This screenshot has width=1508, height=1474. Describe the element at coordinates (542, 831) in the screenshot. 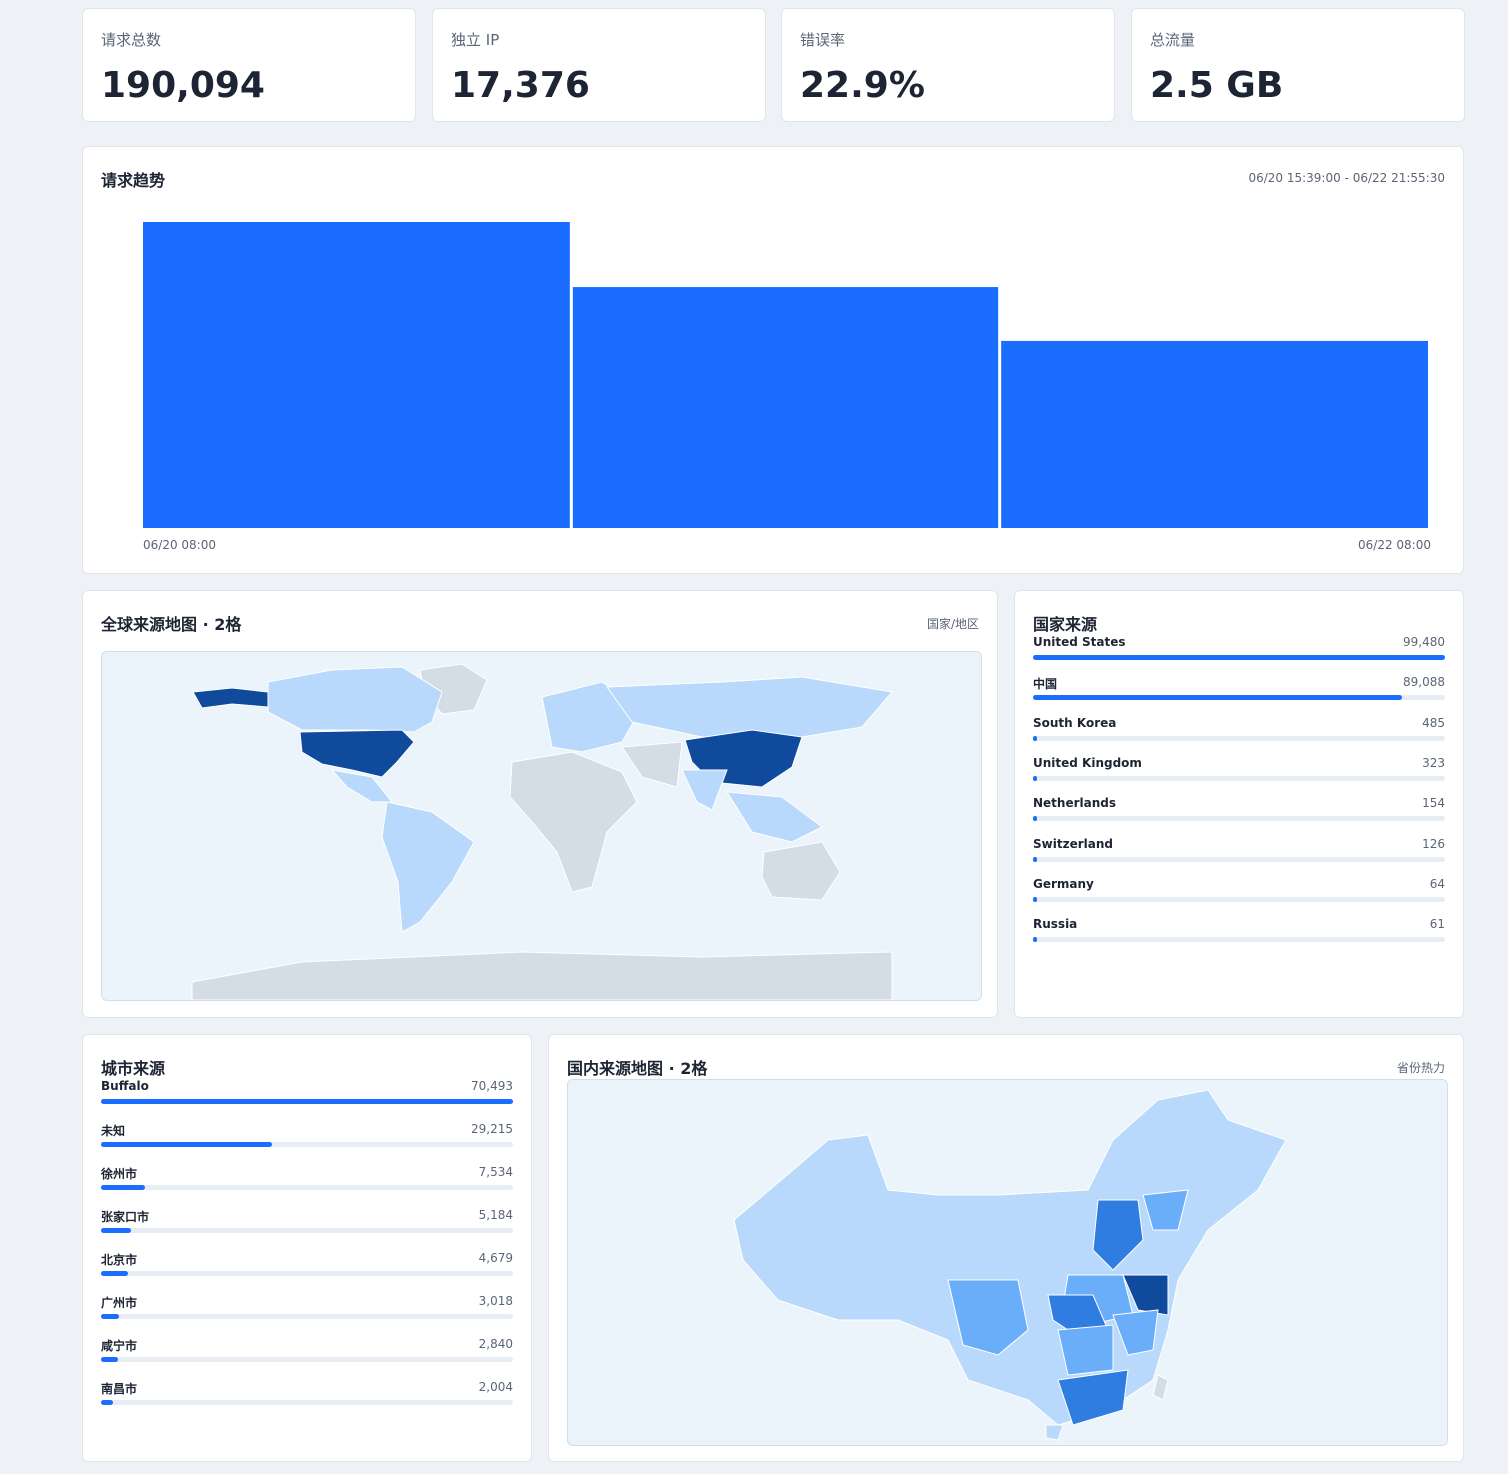

I see `world-map-shapes` at that location.